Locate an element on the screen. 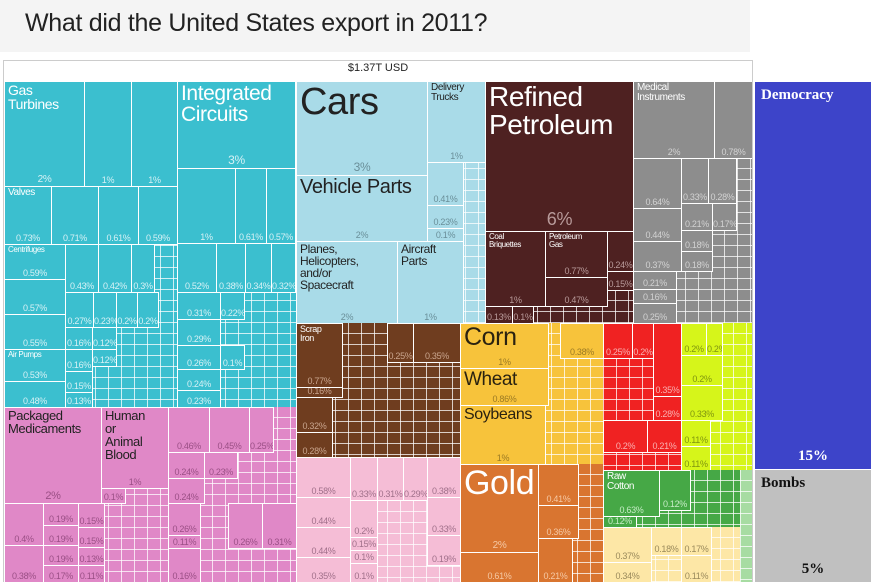 This screenshot has height=582, width=871. treemap-cell: Petroleum Gas 0.77% is located at coordinates (576, 254).